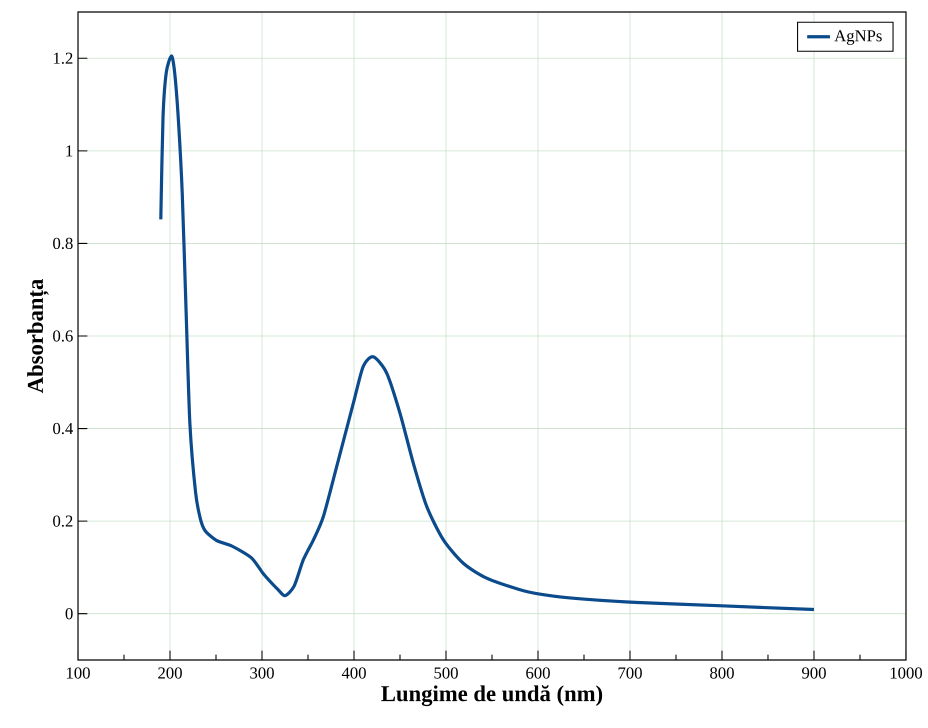 This screenshot has width=928, height=728. What do you see at coordinates (906, 673) in the screenshot?
I see `x-tick-label: 1000` at bounding box center [906, 673].